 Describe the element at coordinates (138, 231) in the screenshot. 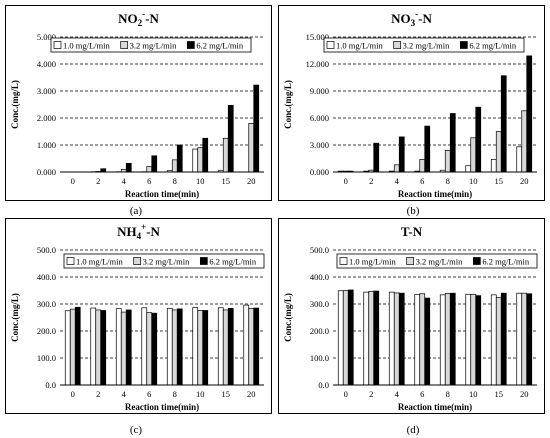

I see `chart-title: NH4+-N` at that location.